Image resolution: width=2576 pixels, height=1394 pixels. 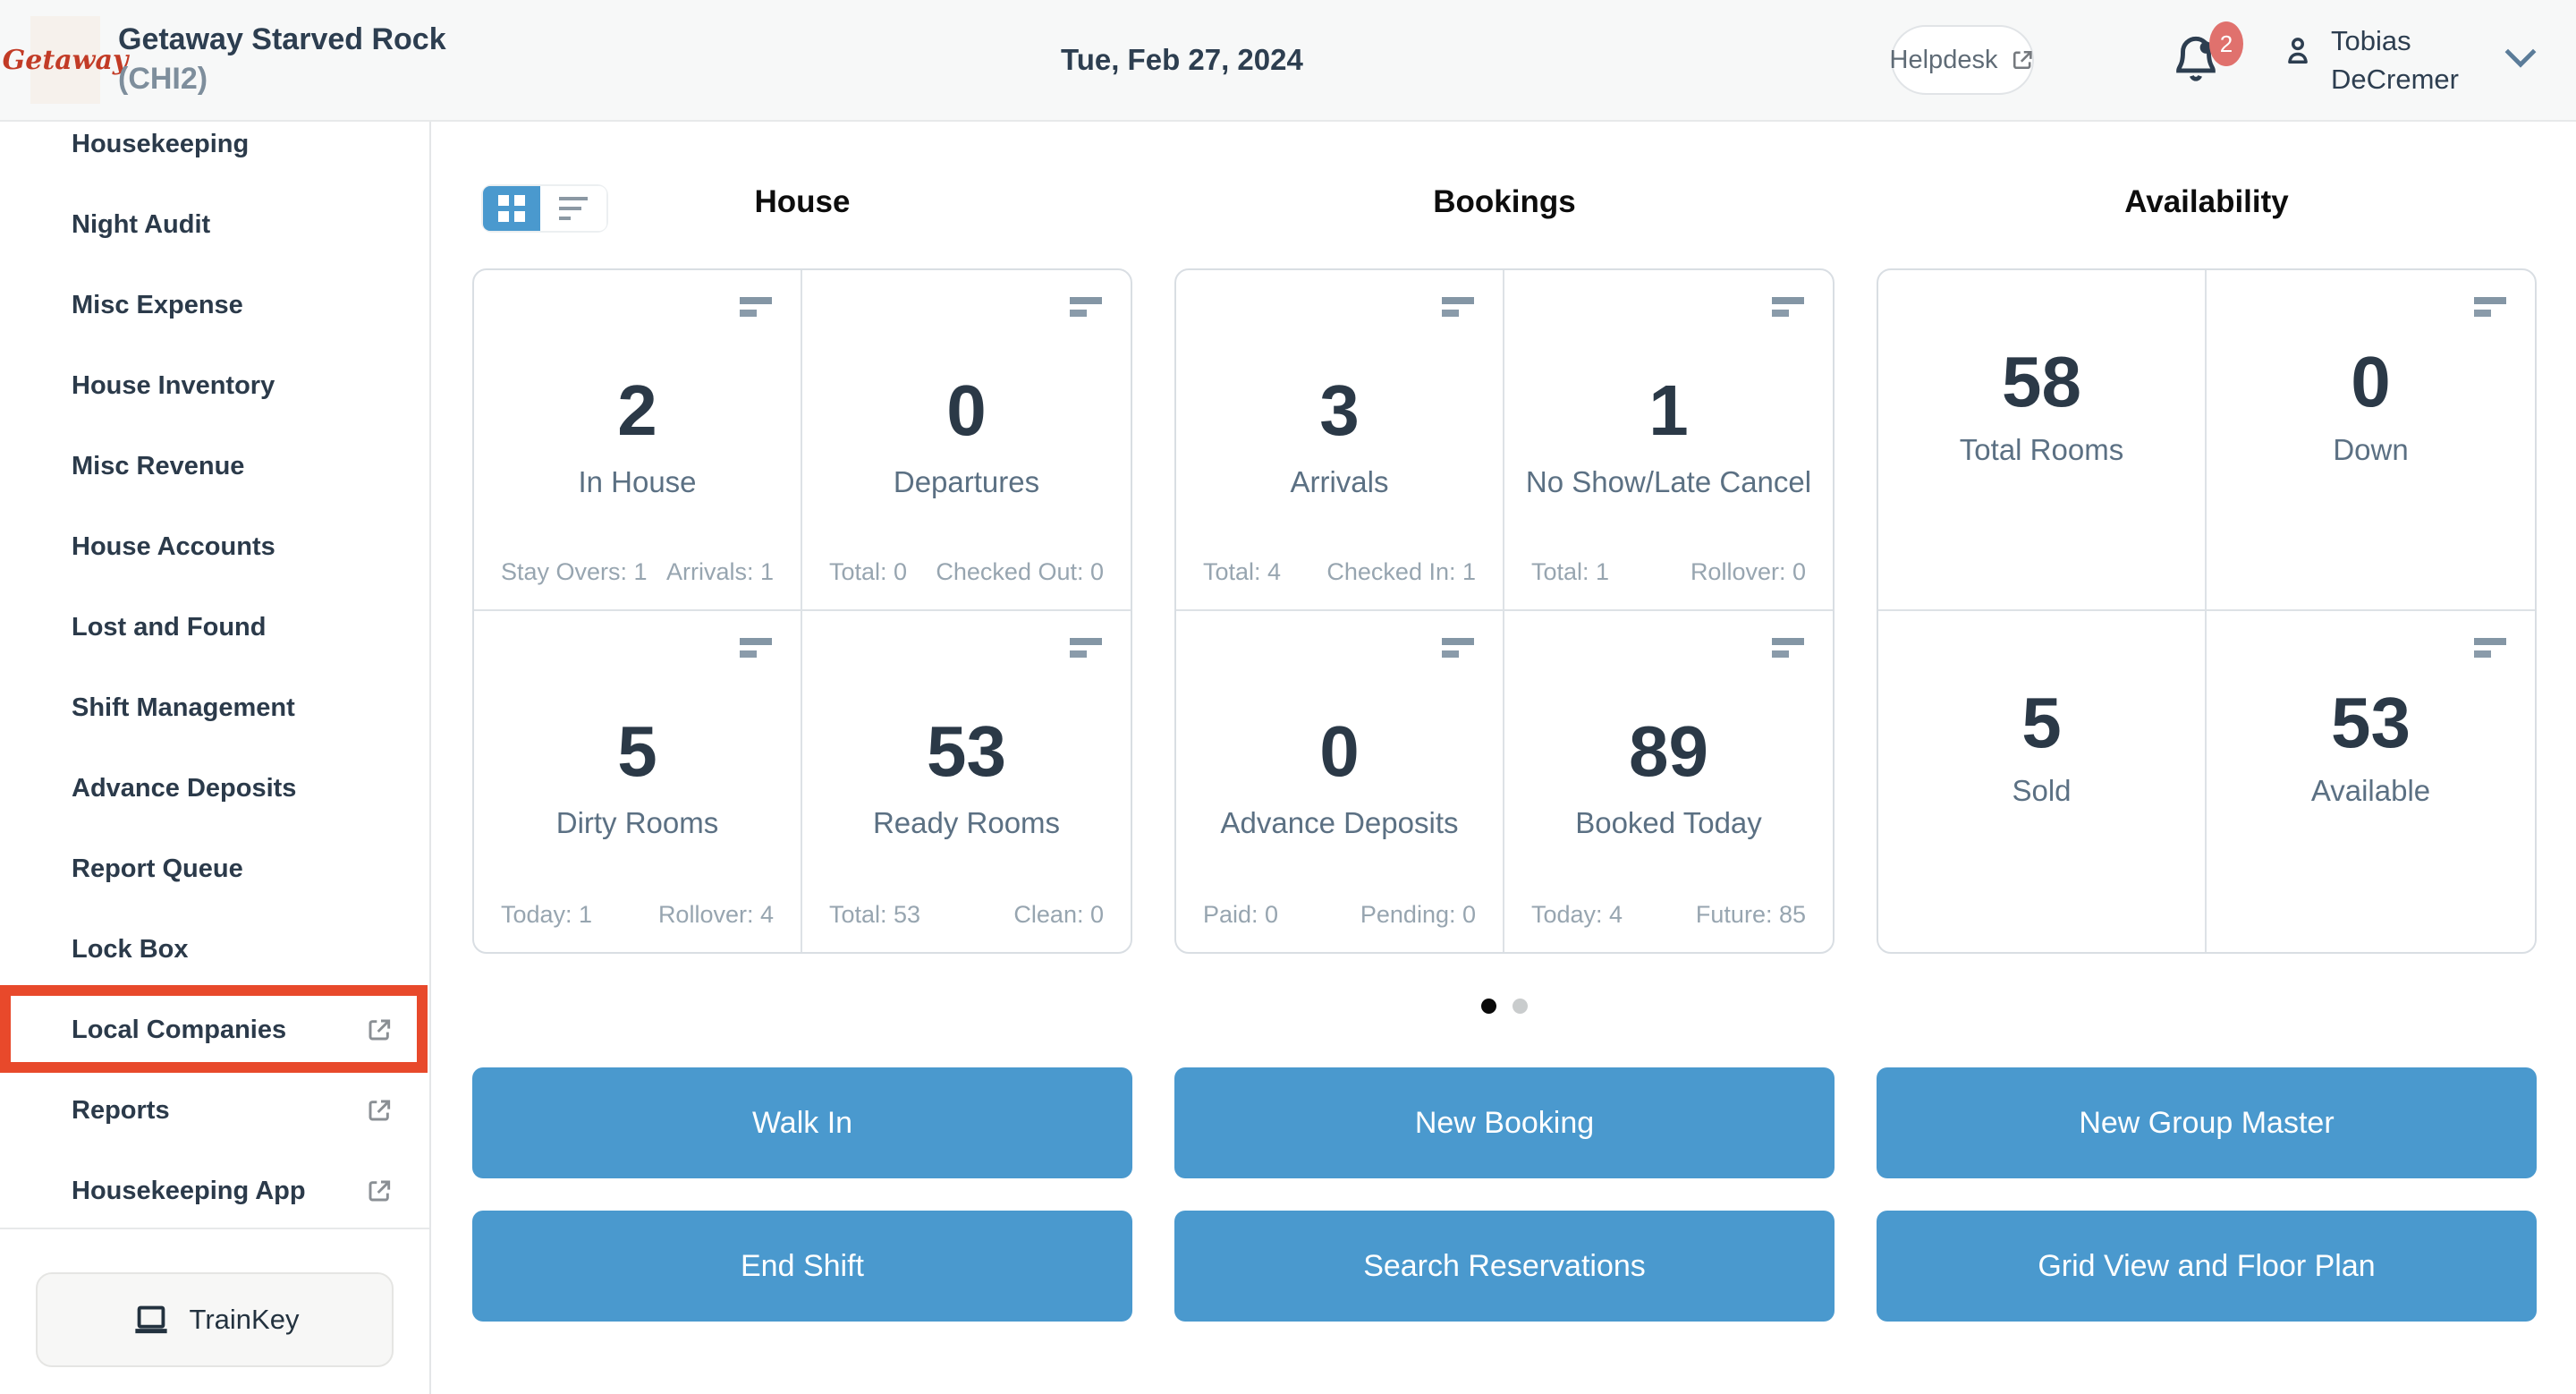 What do you see at coordinates (637, 822) in the screenshot?
I see `card-label: Dirty Rooms` at bounding box center [637, 822].